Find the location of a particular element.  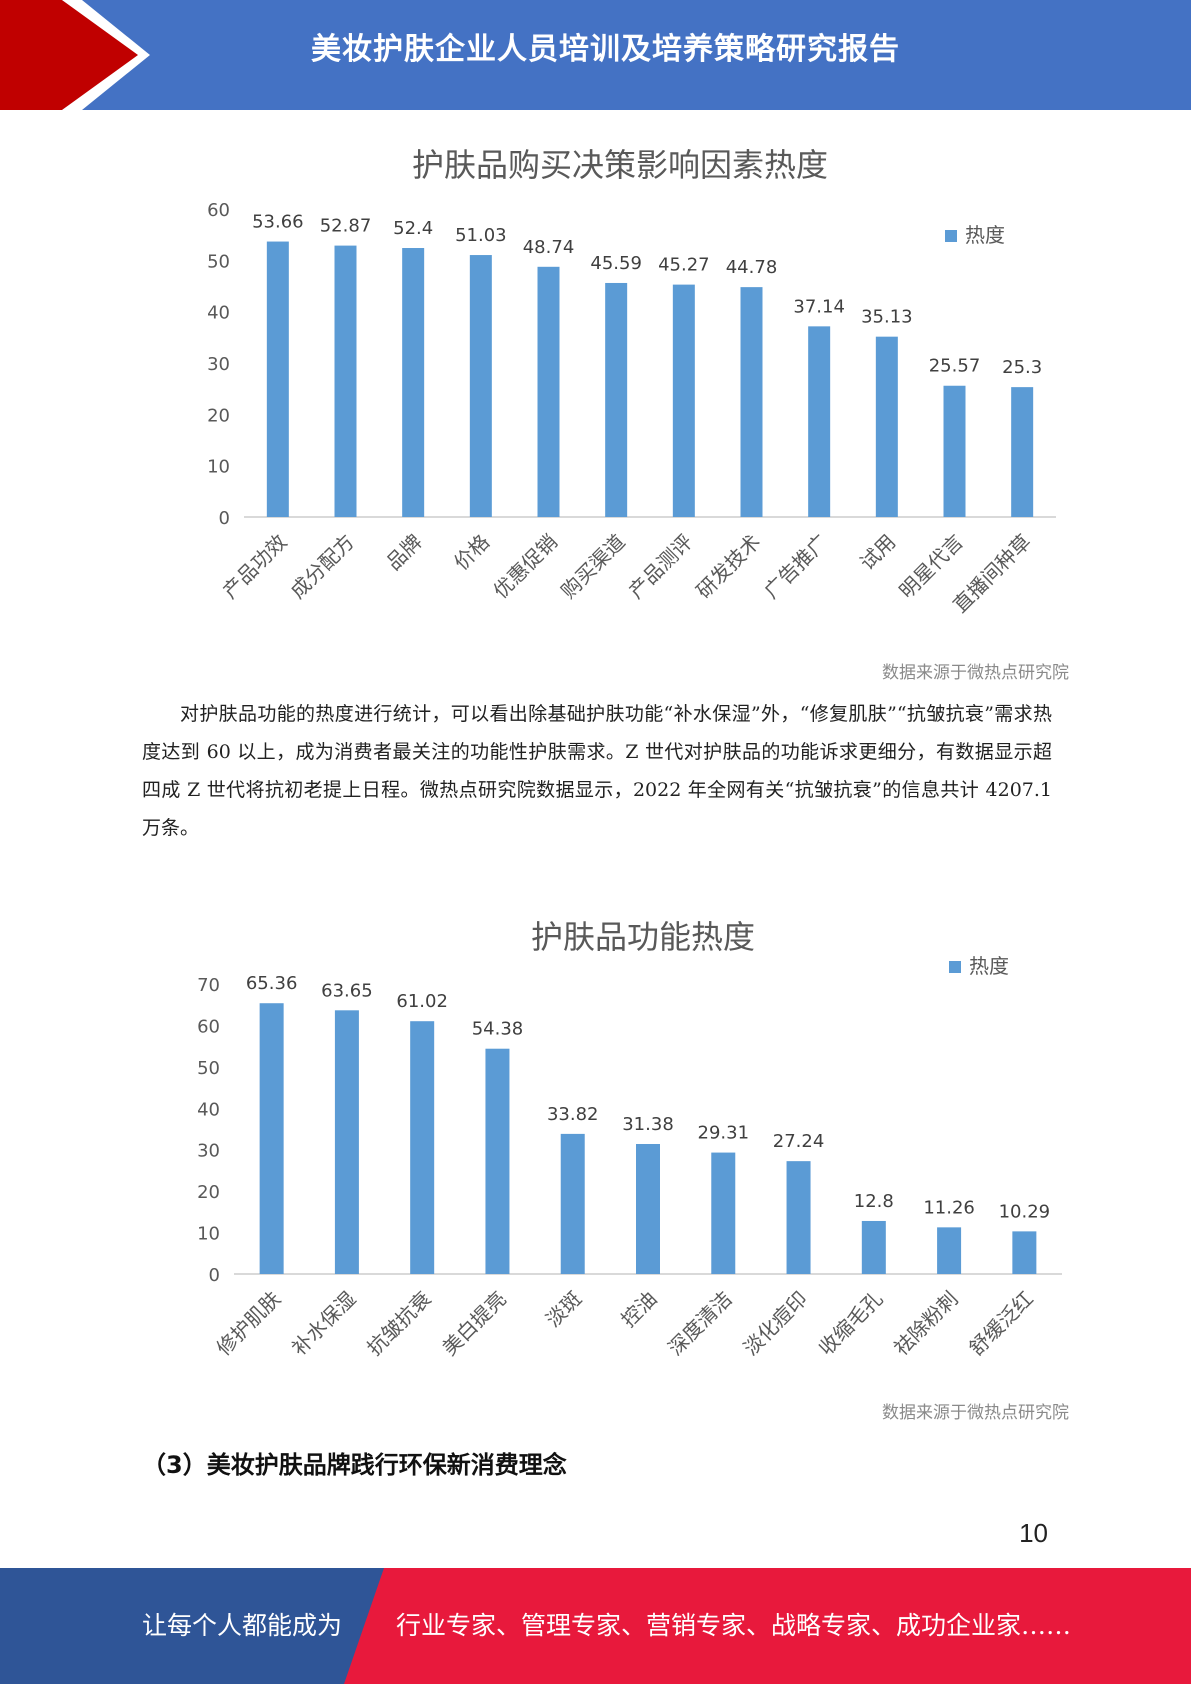

header-arrow-decoration is located at coordinates (75, 55).